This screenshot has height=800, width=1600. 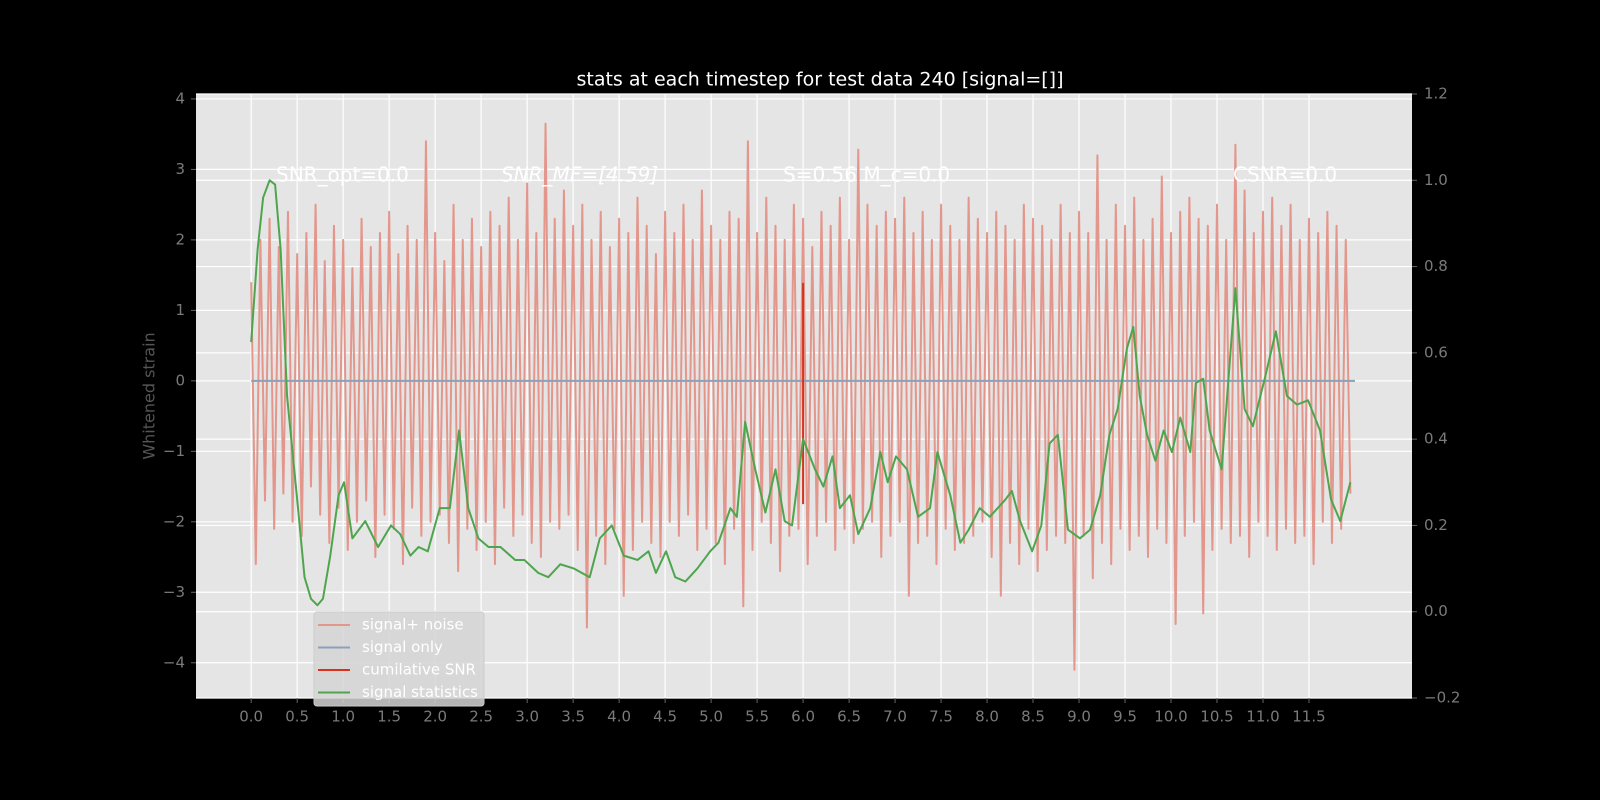 What do you see at coordinates (435, 717) in the screenshot?
I see `x-tick-label: 2.0` at bounding box center [435, 717].